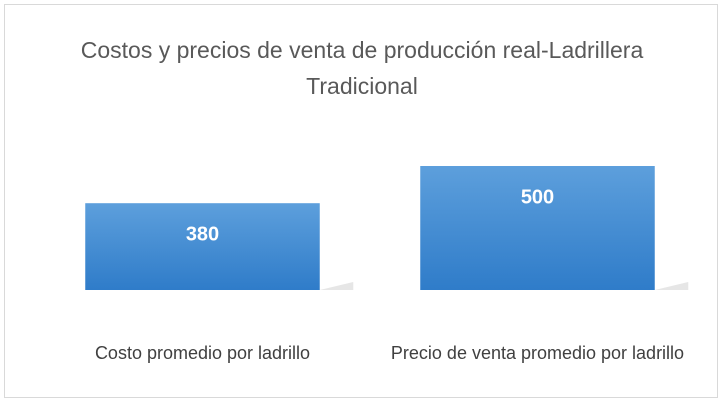  What do you see at coordinates (202, 234) in the screenshot?
I see `value-label: 380` at bounding box center [202, 234].